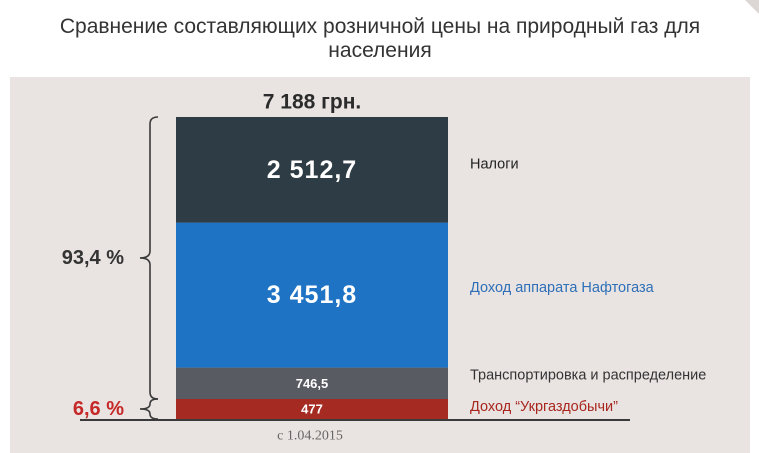 Image resolution: width=759 pixels, height=453 pixels. Describe the element at coordinates (98, 409) in the screenshot. I see `share-label: 6,6 %` at that location.